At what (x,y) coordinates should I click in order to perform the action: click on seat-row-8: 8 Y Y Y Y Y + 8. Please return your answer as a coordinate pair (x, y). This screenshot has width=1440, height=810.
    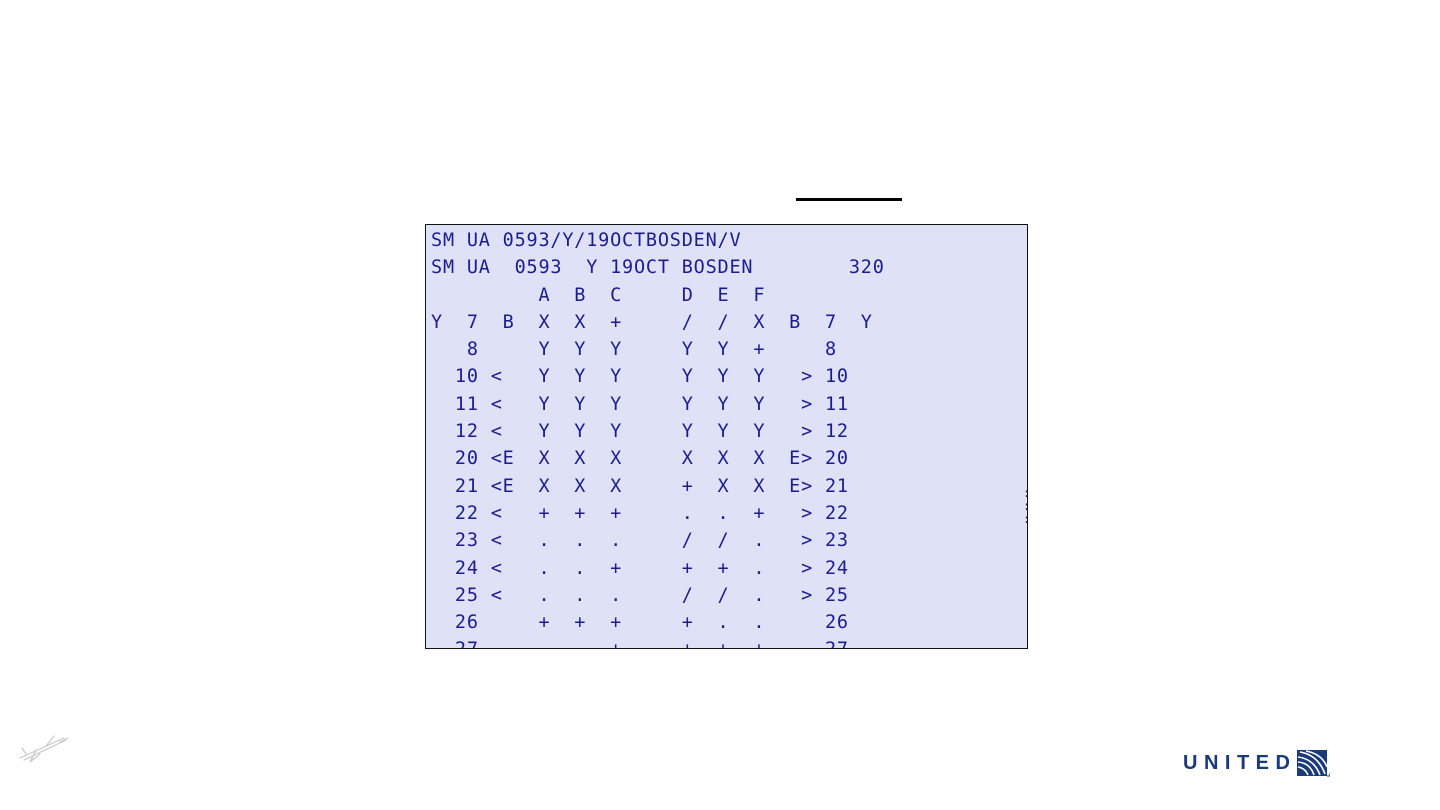
    Looking at the image, I should click on (634, 350).